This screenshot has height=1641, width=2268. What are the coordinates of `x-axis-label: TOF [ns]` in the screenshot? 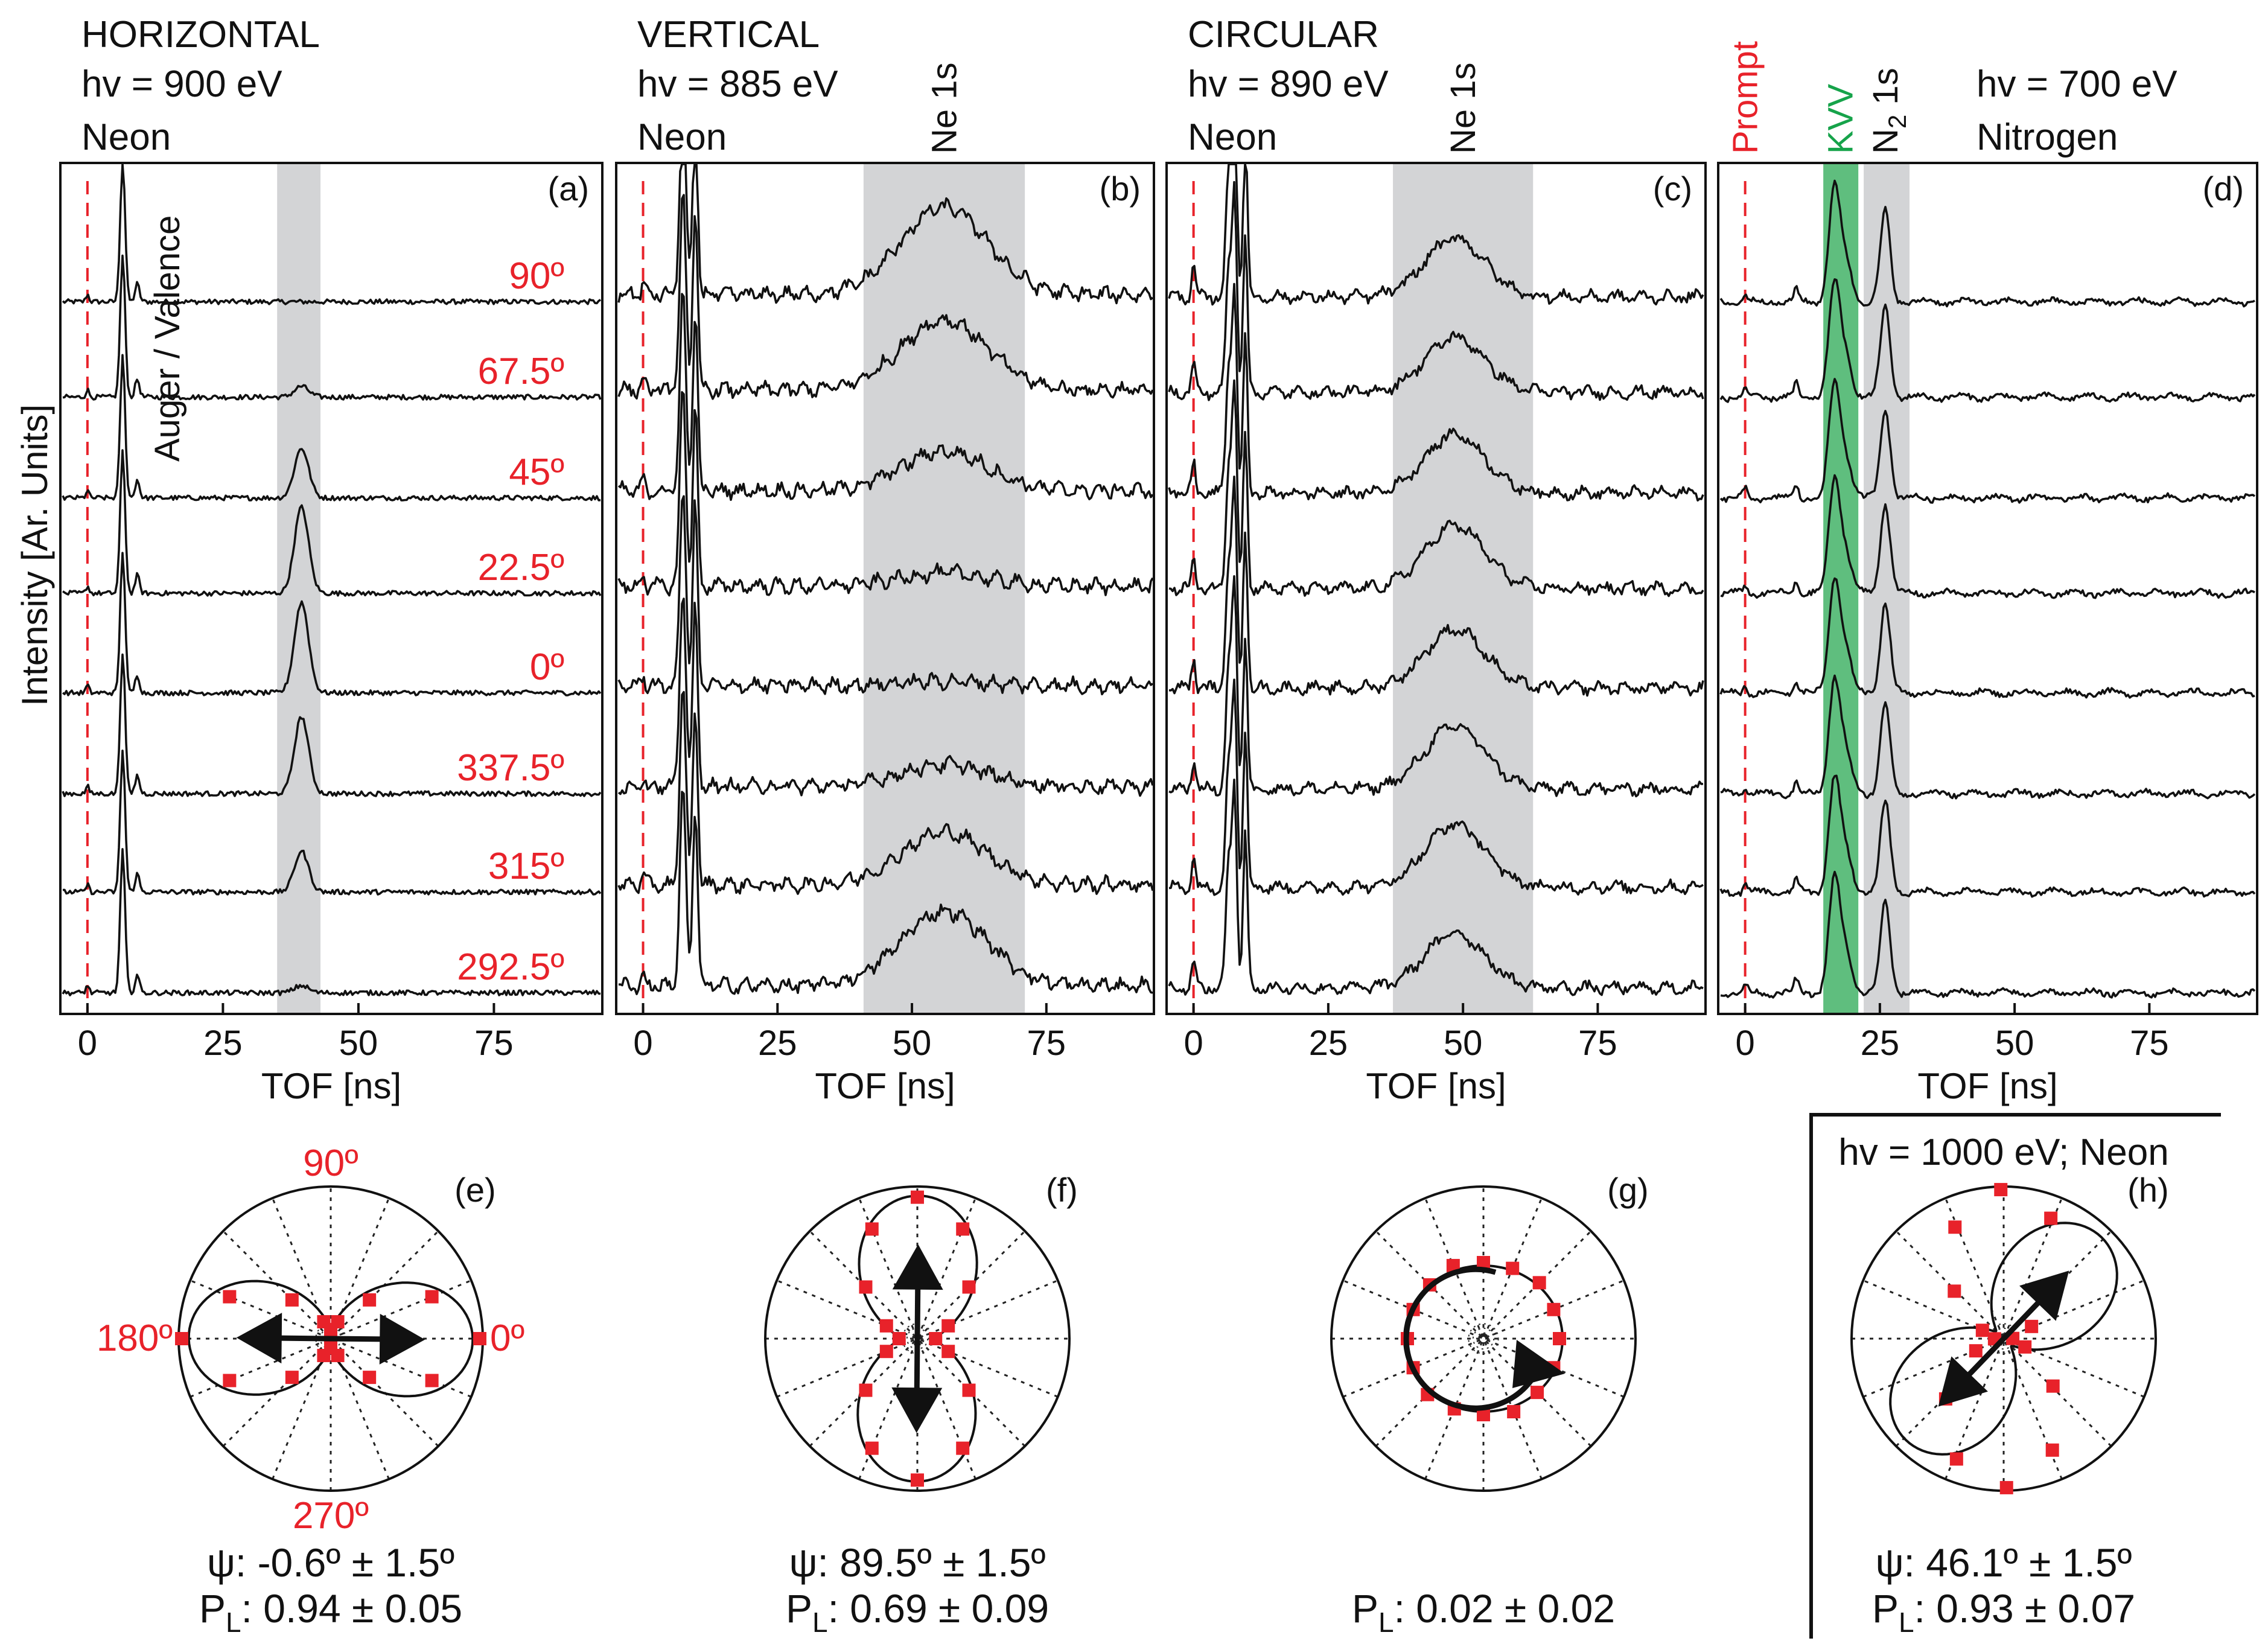 It's located at (1436, 1086).